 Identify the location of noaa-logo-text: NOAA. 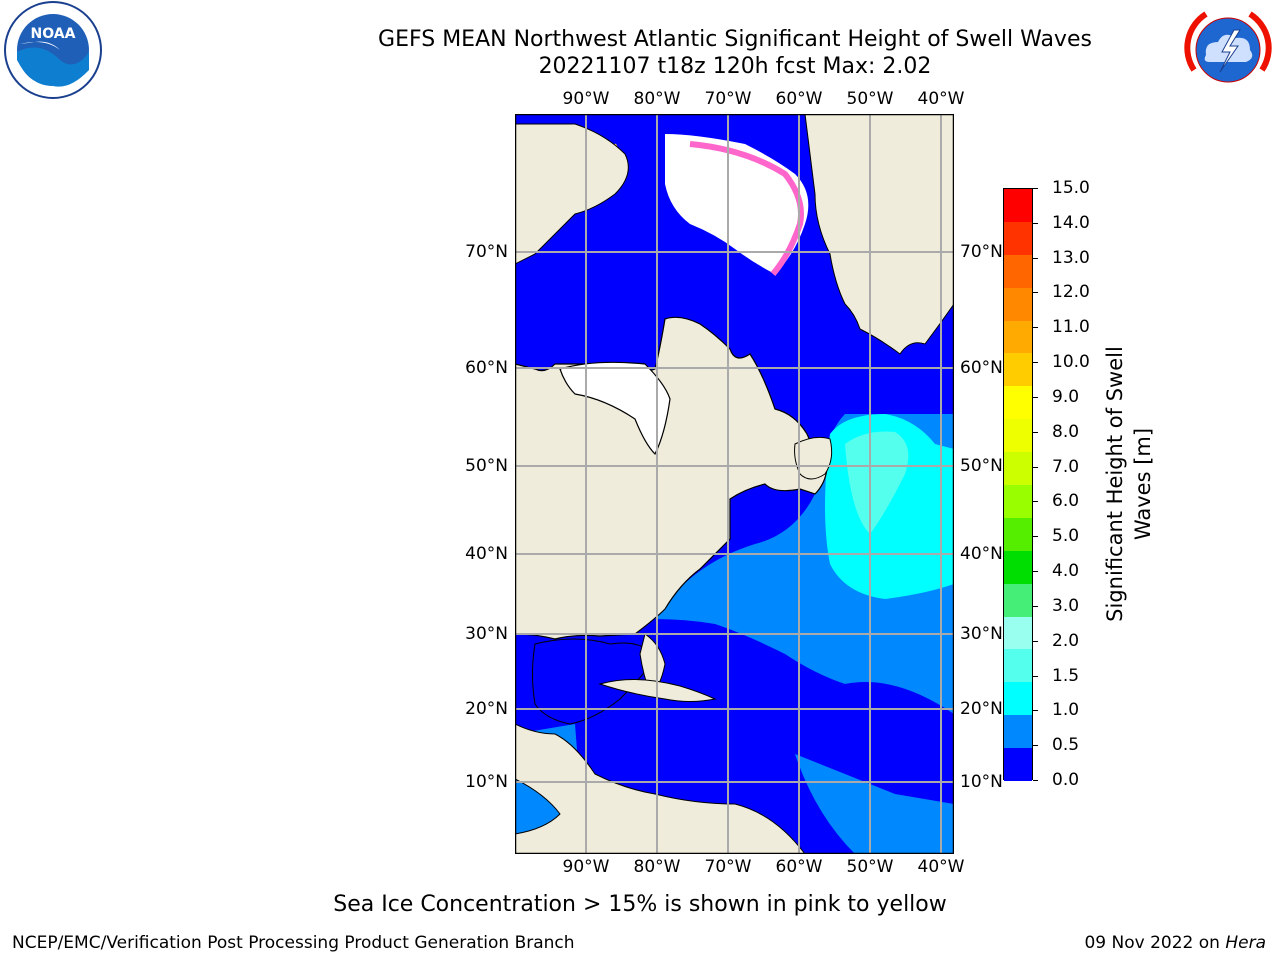
(53, 34).